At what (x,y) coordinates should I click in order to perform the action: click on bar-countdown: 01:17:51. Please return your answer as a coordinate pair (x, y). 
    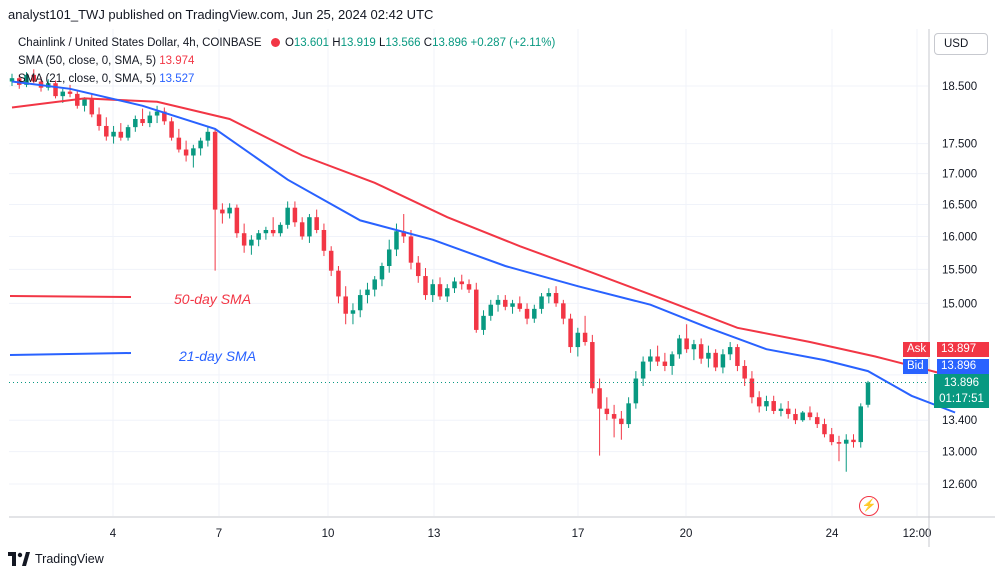
    Looking at the image, I should click on (961, 399).